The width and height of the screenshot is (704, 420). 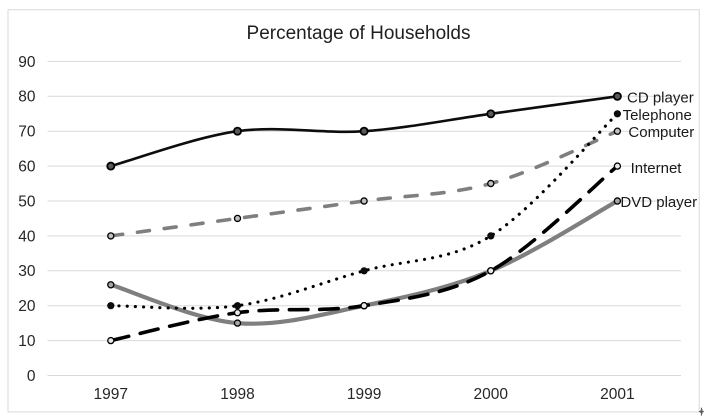 I want to click on svg-text: 0, so click(x=31, y=376).